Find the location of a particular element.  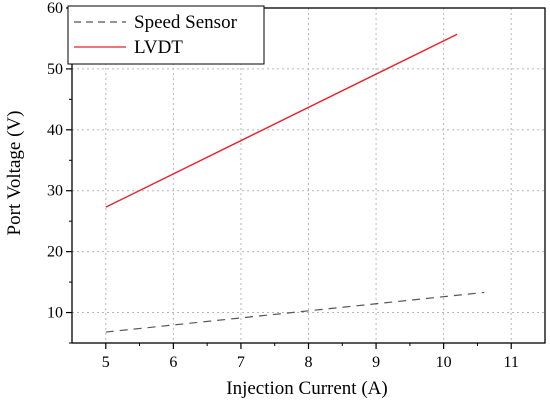

y-tick-label: 50 is located at coordinates (55, 69).